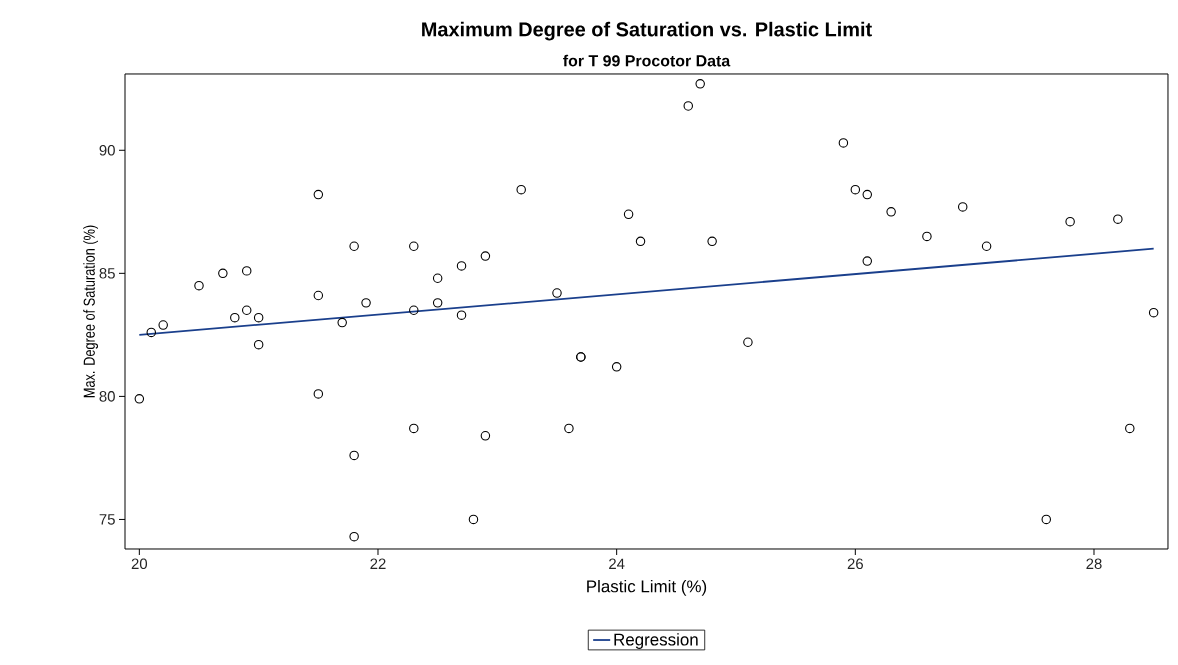 This screenshot has height=665, width=1178. I want to click on y-tick-label: 80, so click(107, 396).